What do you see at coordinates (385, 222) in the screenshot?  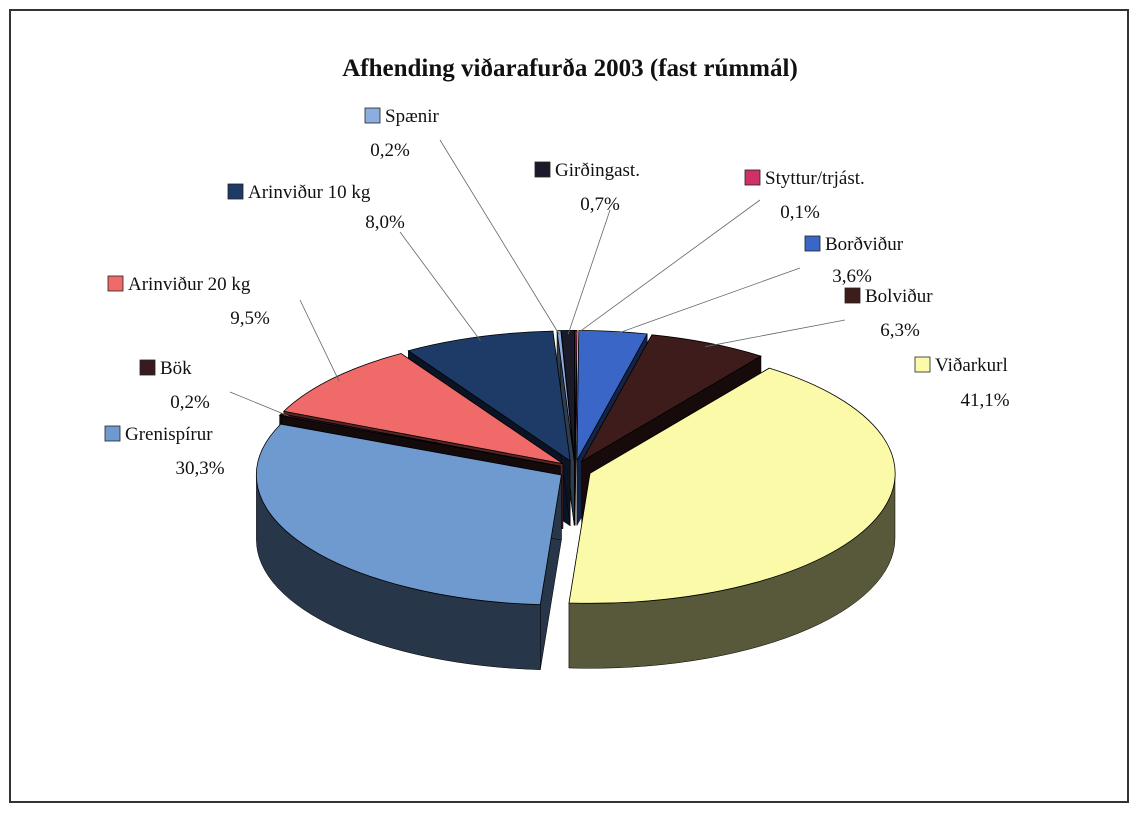 I see `value-label: 8,0%` at bounding box center [385, 222].